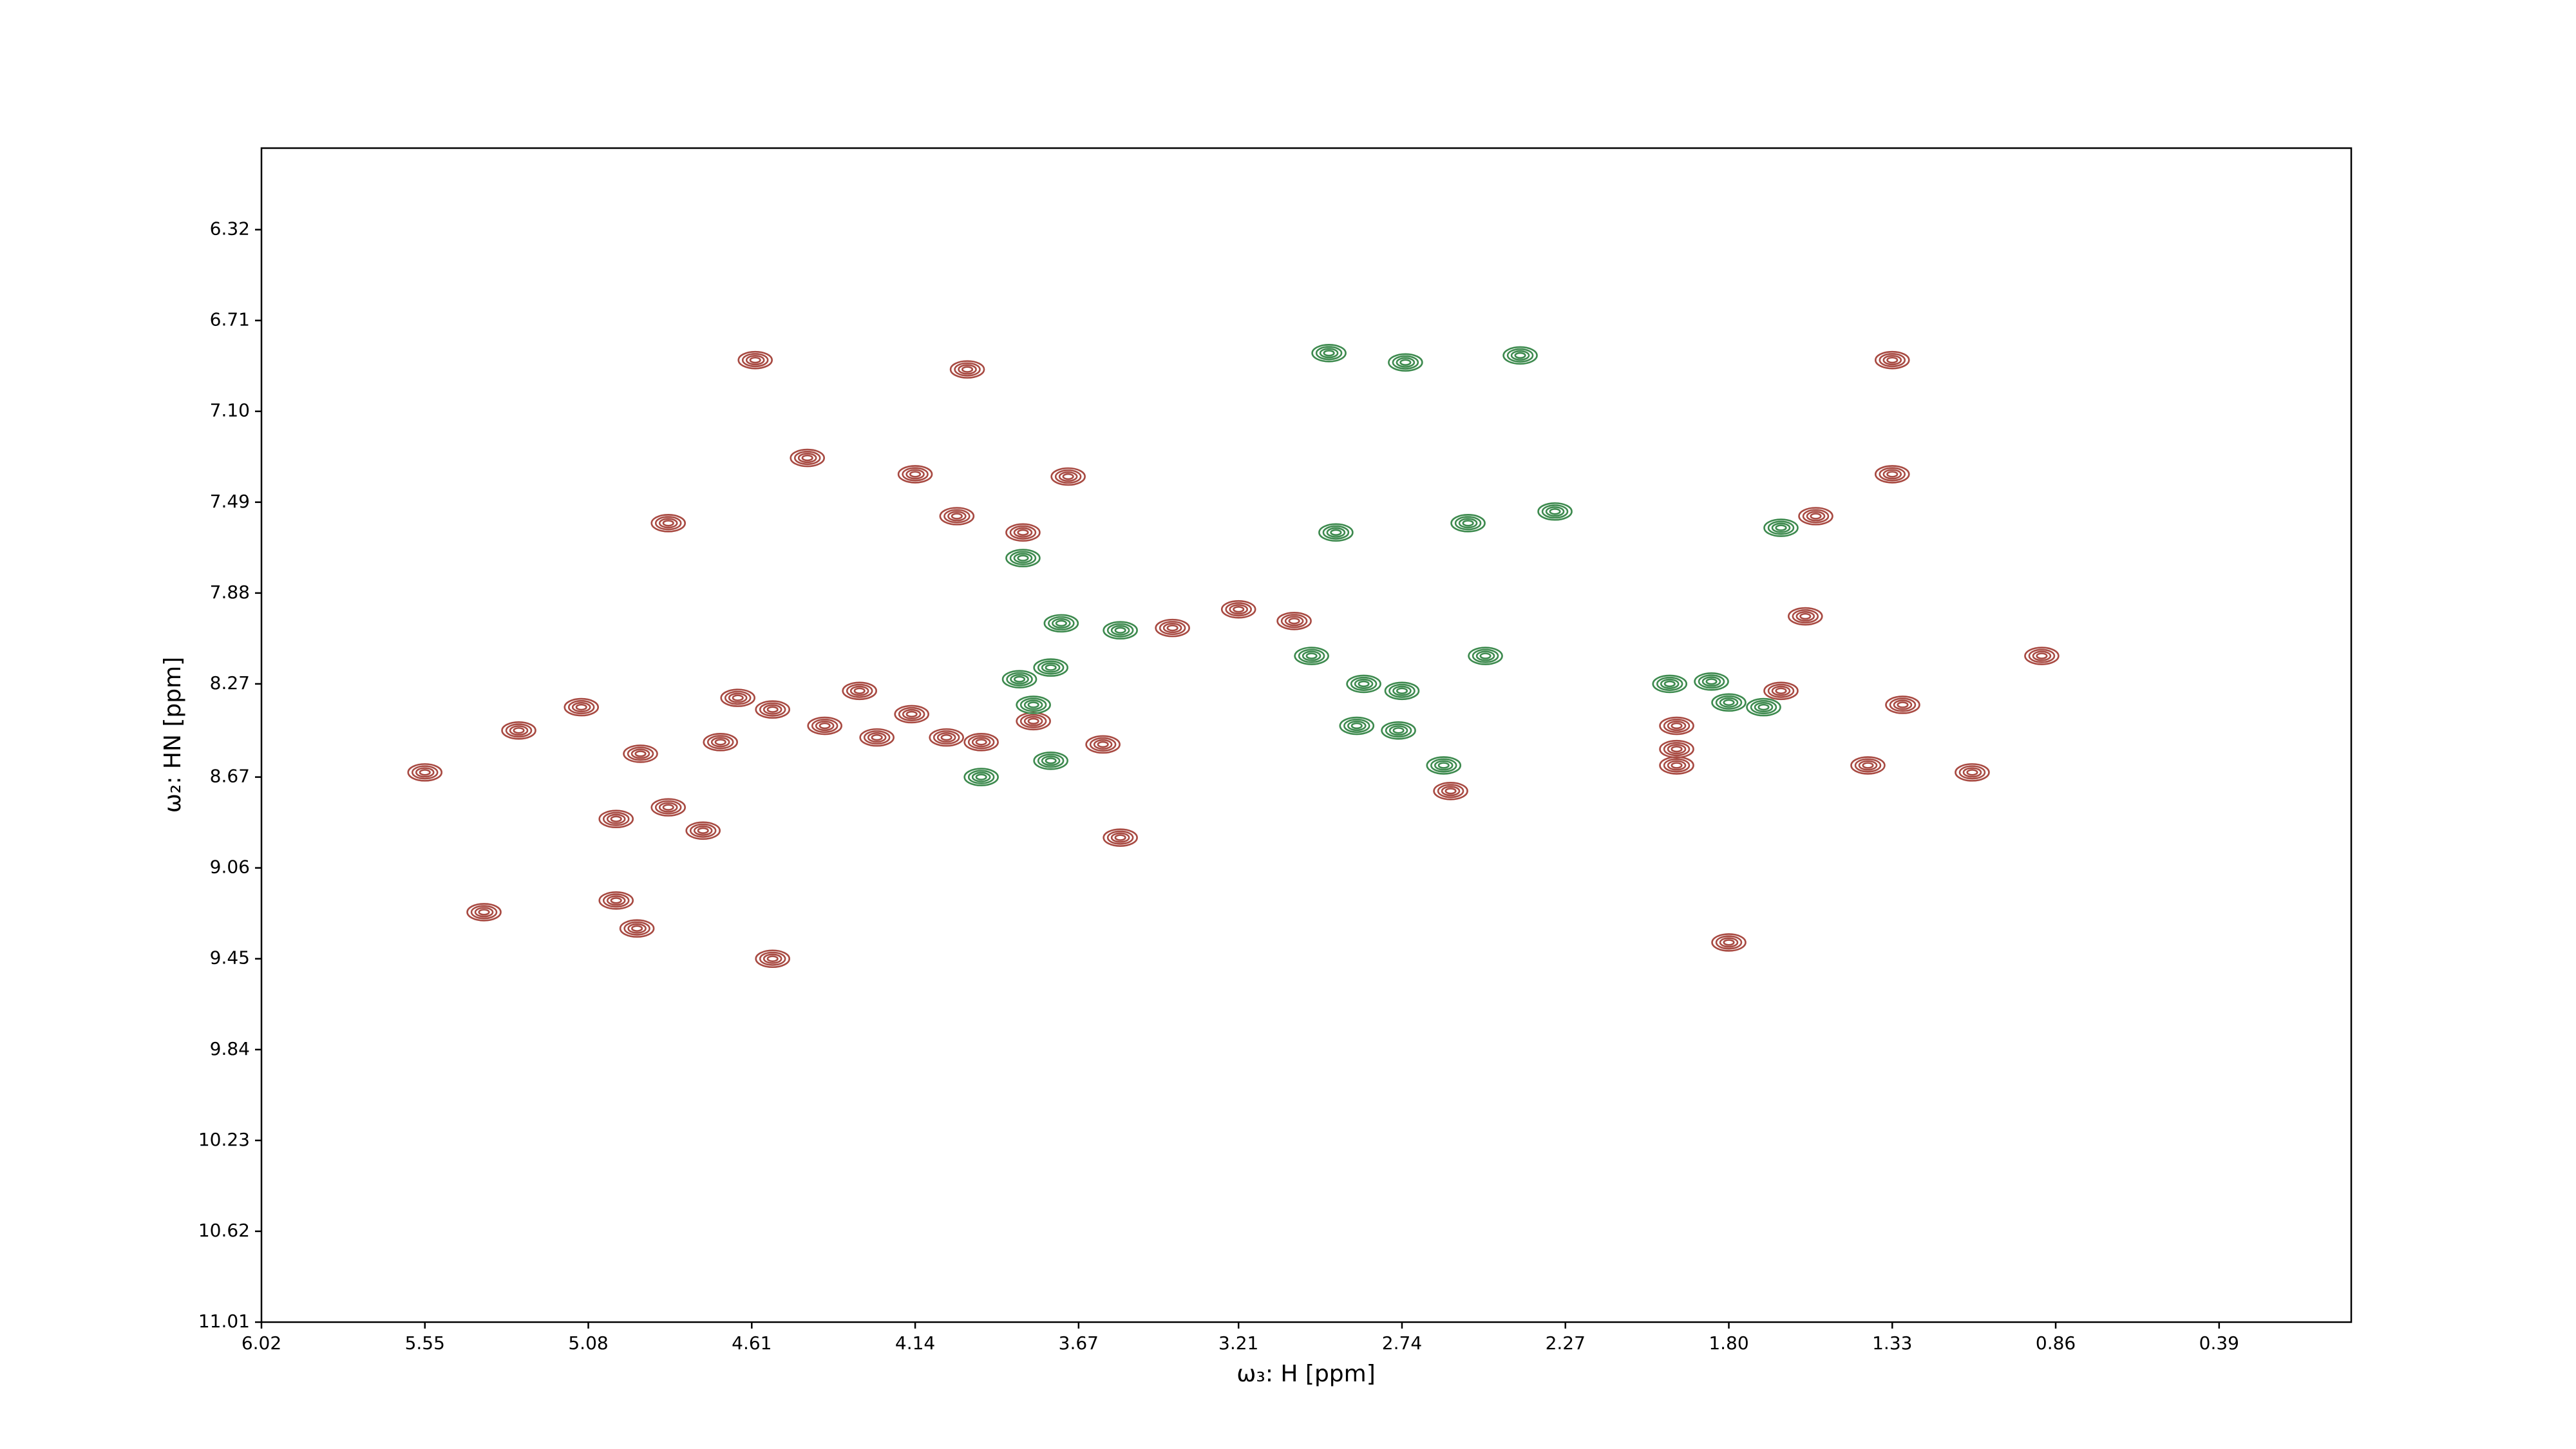 This screenshot has height=1449, width=2576. I want to click on y-tick-label: 7.49, so click(230, 501).